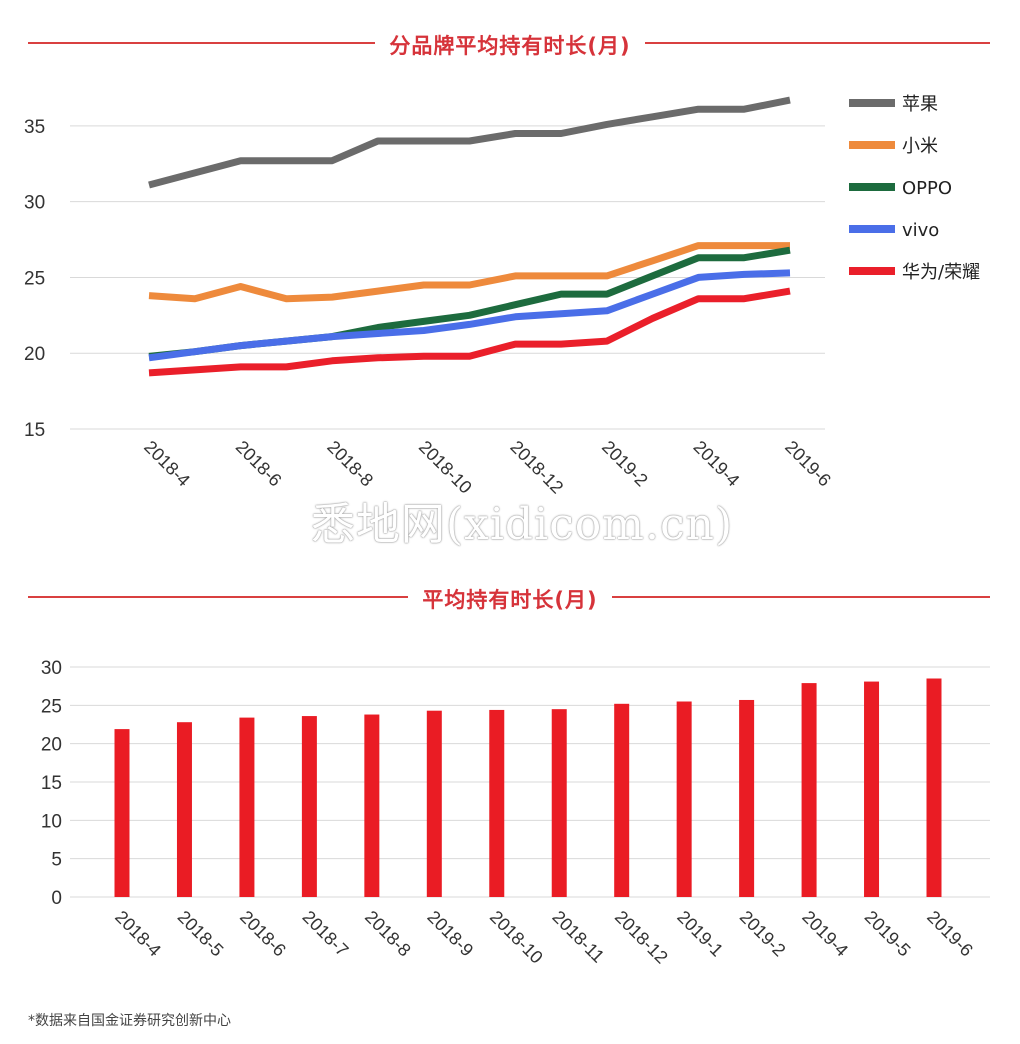  What do you see at coordinates (950, 934) in the screenshot?
I see `x-tick-label: 2019-6` at bounding box center [950, 934].